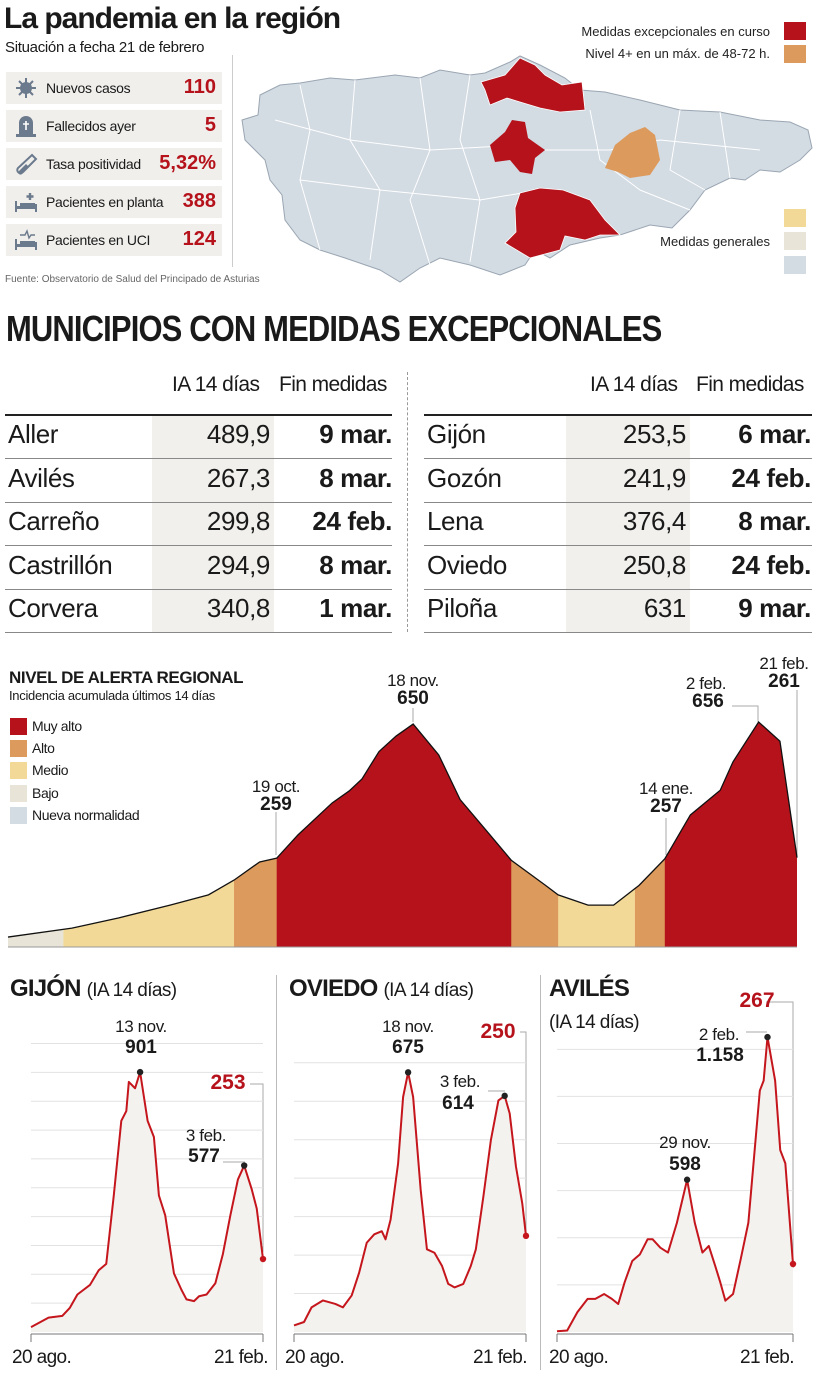 The height and width of the screenshot is (1374, 816). What do you see at coordinates (57, 726) in the screenshot?
I see `legend-label: Muy alto` at bounding box center [57, 726].